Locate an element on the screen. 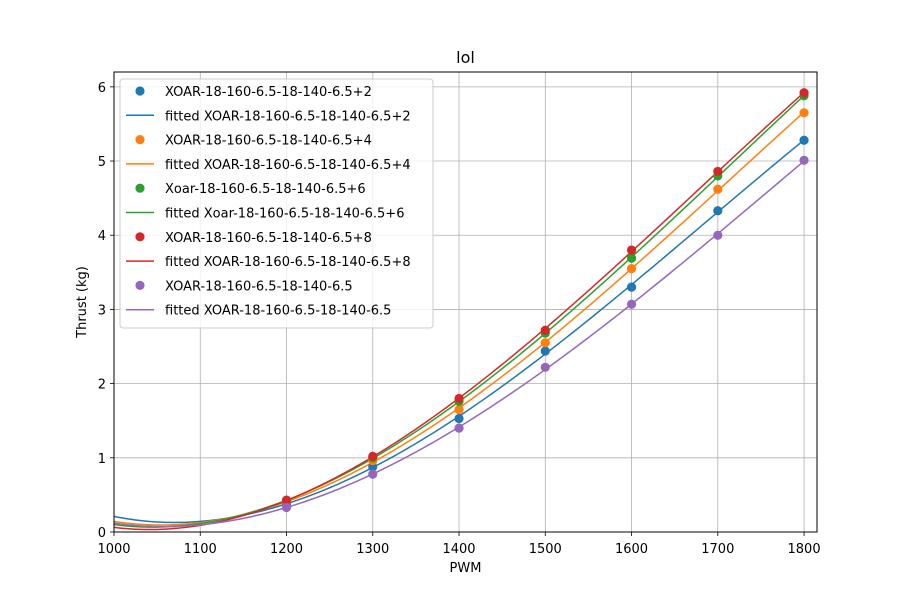 The width and height of the screenshot is (908, 598). x-tick-label: 1600 is located at coordinates (631, 549).